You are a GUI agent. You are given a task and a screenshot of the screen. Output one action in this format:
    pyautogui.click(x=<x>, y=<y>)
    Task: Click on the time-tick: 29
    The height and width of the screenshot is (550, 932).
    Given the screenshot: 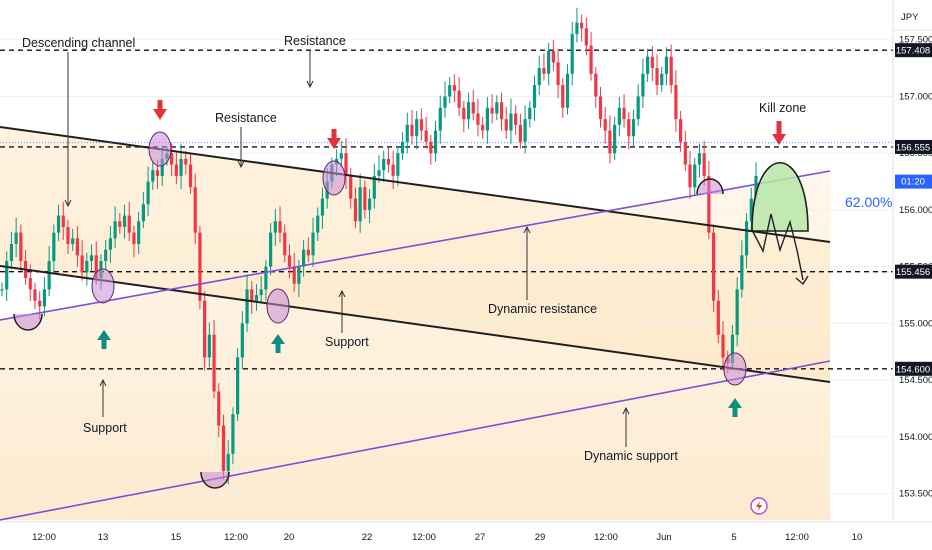 What is the action you would take?
    pyautogui.click(x=540, y=537)
    